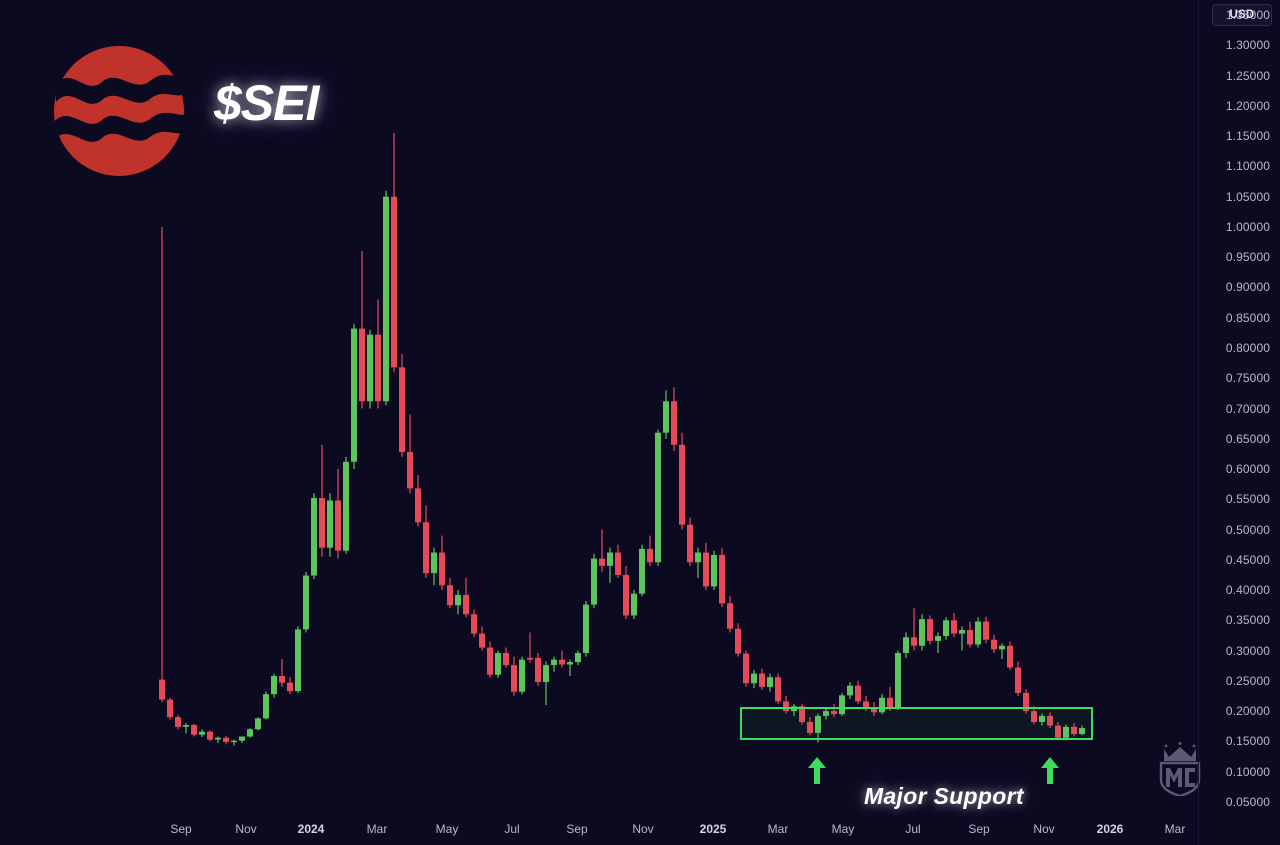 The image size is (1280, 845). Describe the element at coordinates (1110, 829) in the screenshot. I see `time-axis-tick: 2026` at that location.